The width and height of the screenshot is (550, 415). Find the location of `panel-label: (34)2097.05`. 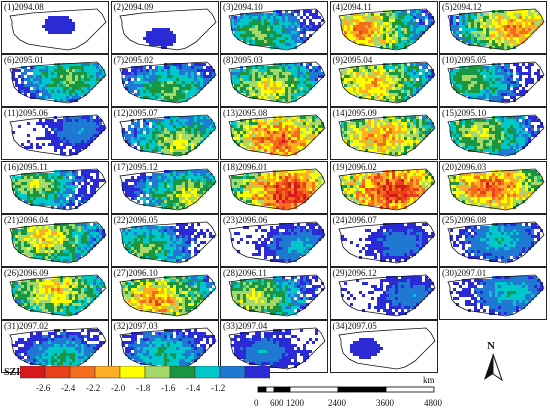

panel-label: (34)2097.05 is located at coordinates (354, 326).